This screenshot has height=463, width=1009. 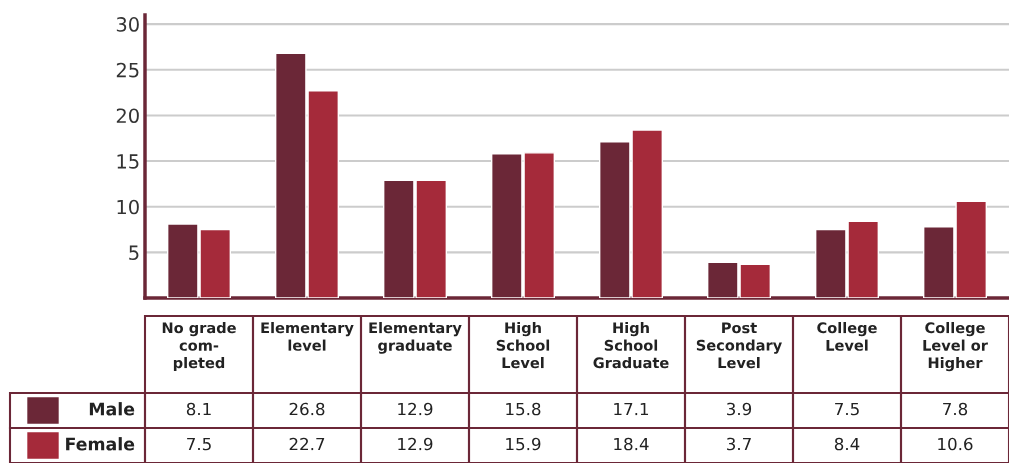 What do you see at coordinates (523, 345) in the screenshot?
I see `x-tick-label: High School Level` at bounding box center [523, 345].